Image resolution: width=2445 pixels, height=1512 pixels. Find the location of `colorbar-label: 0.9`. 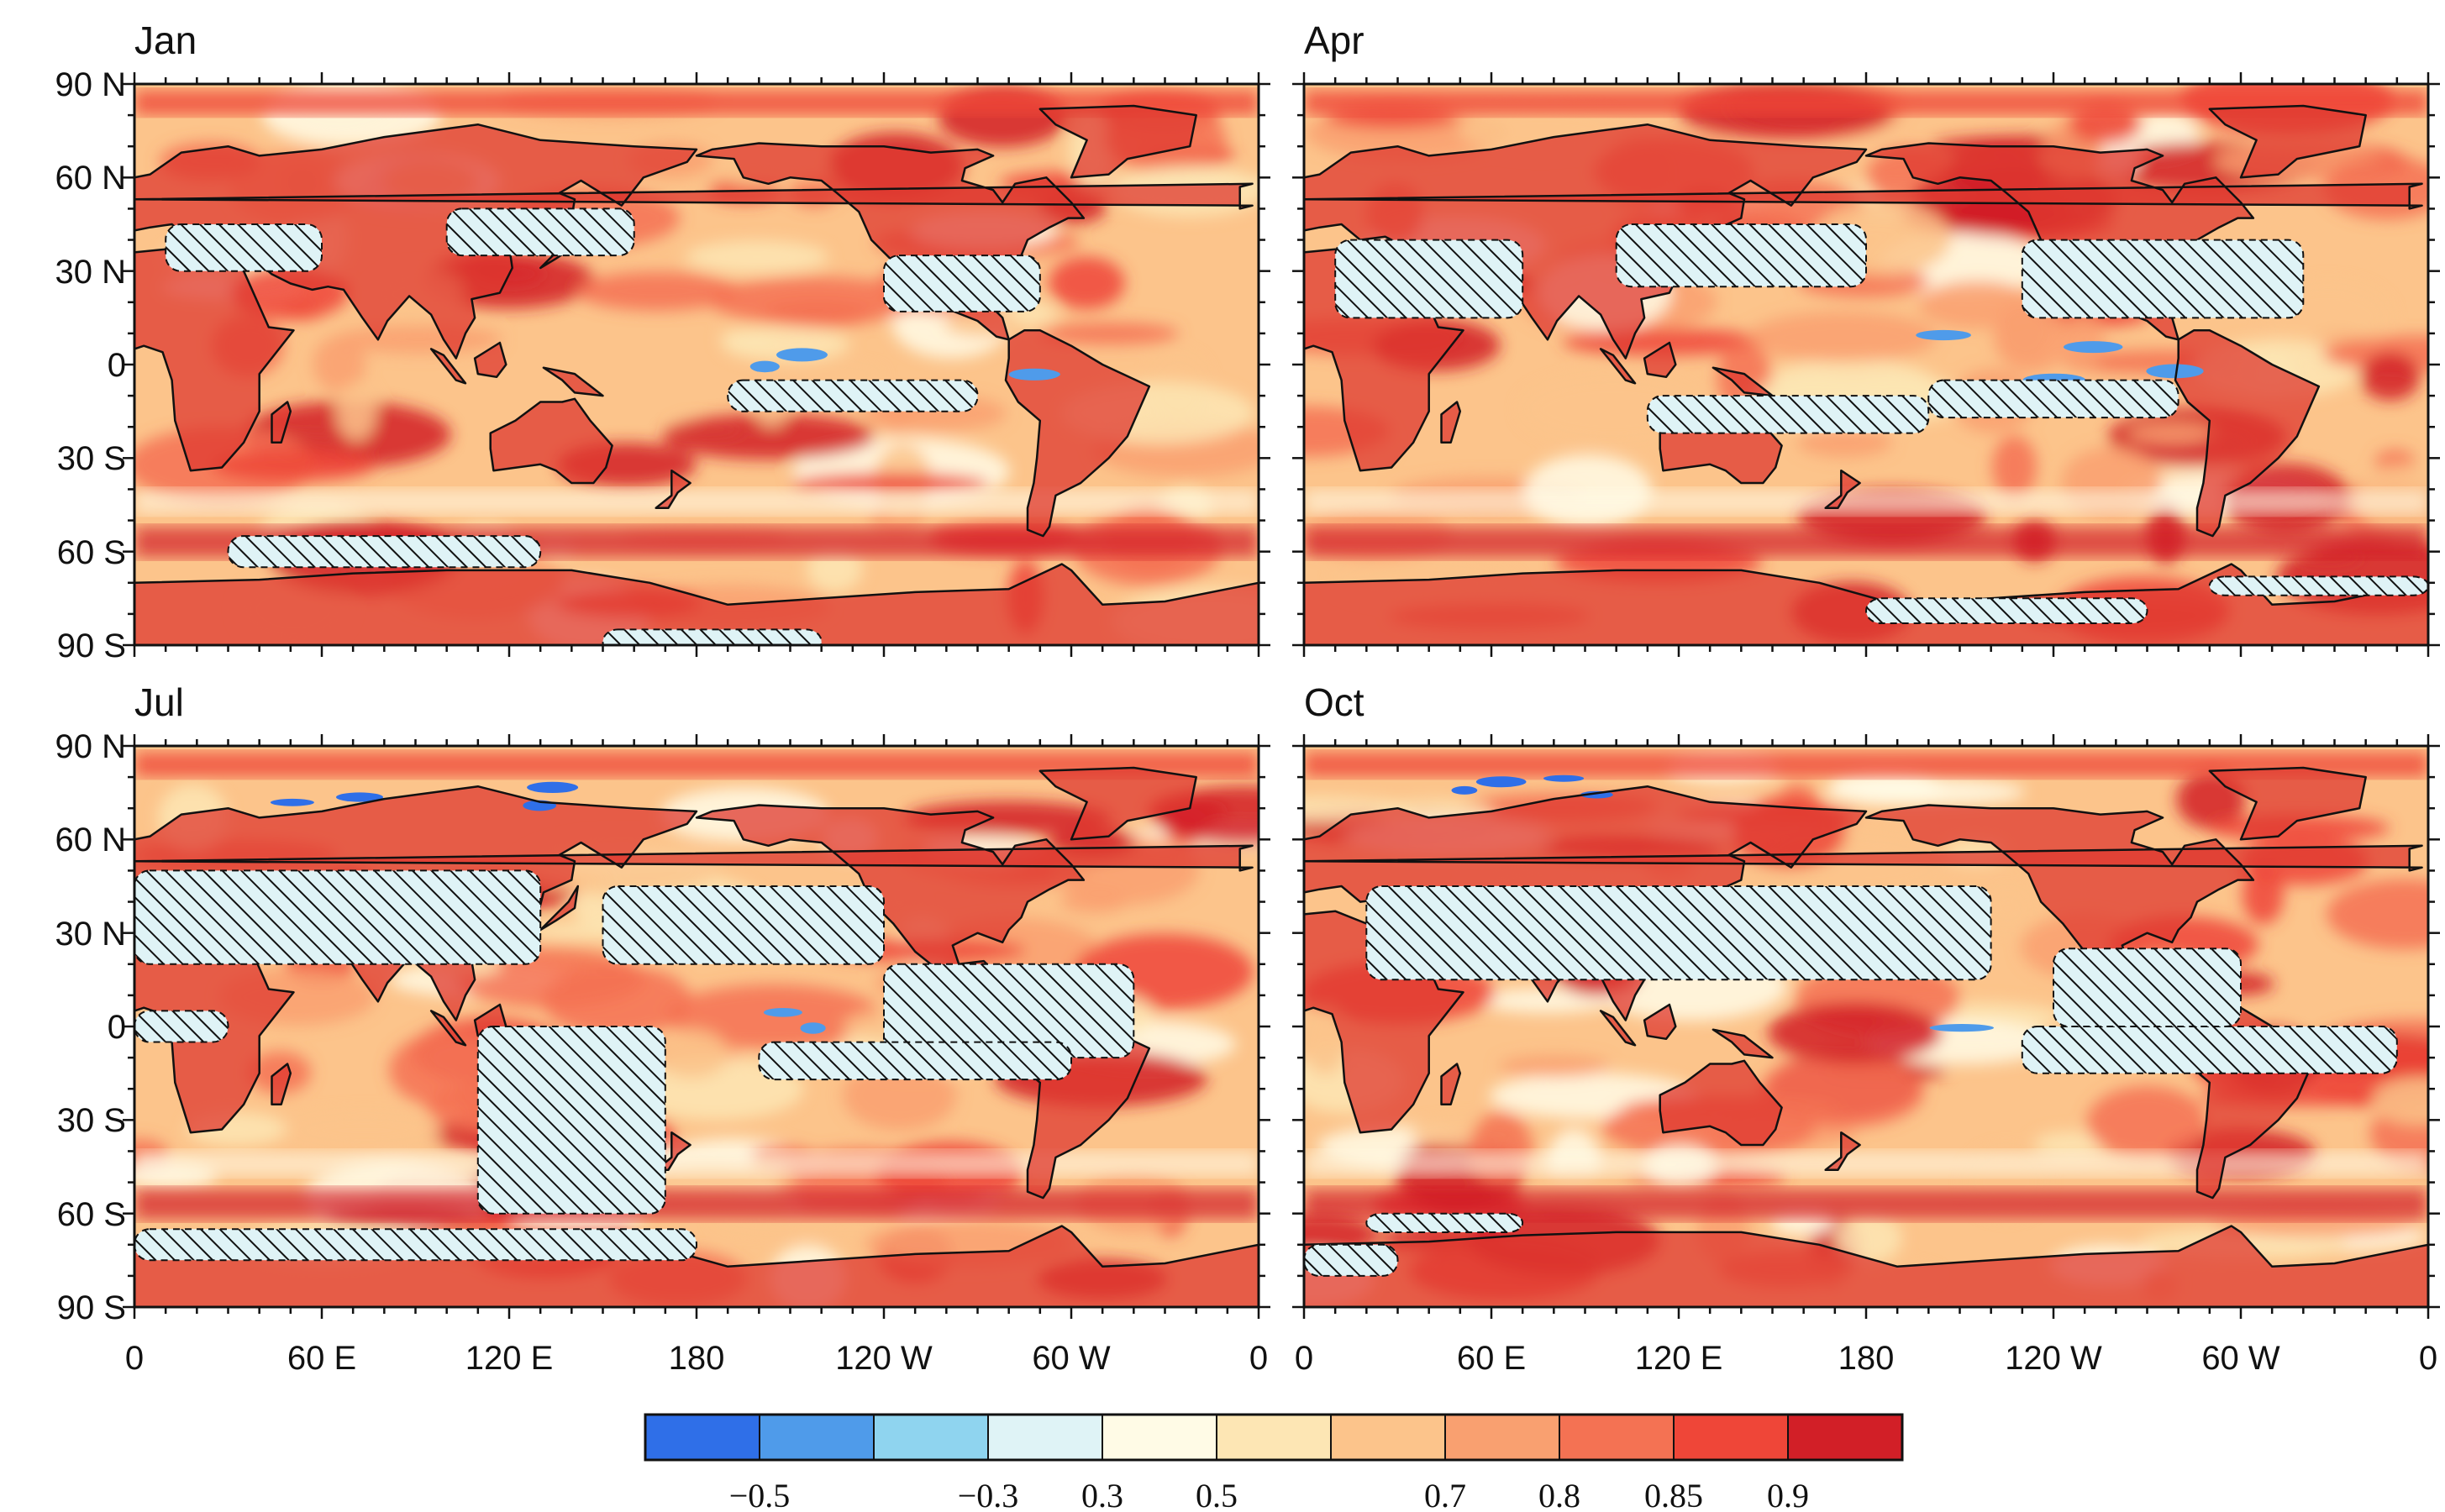

colorbar-label: 0.9 is located at coordinates (1788, 1494).